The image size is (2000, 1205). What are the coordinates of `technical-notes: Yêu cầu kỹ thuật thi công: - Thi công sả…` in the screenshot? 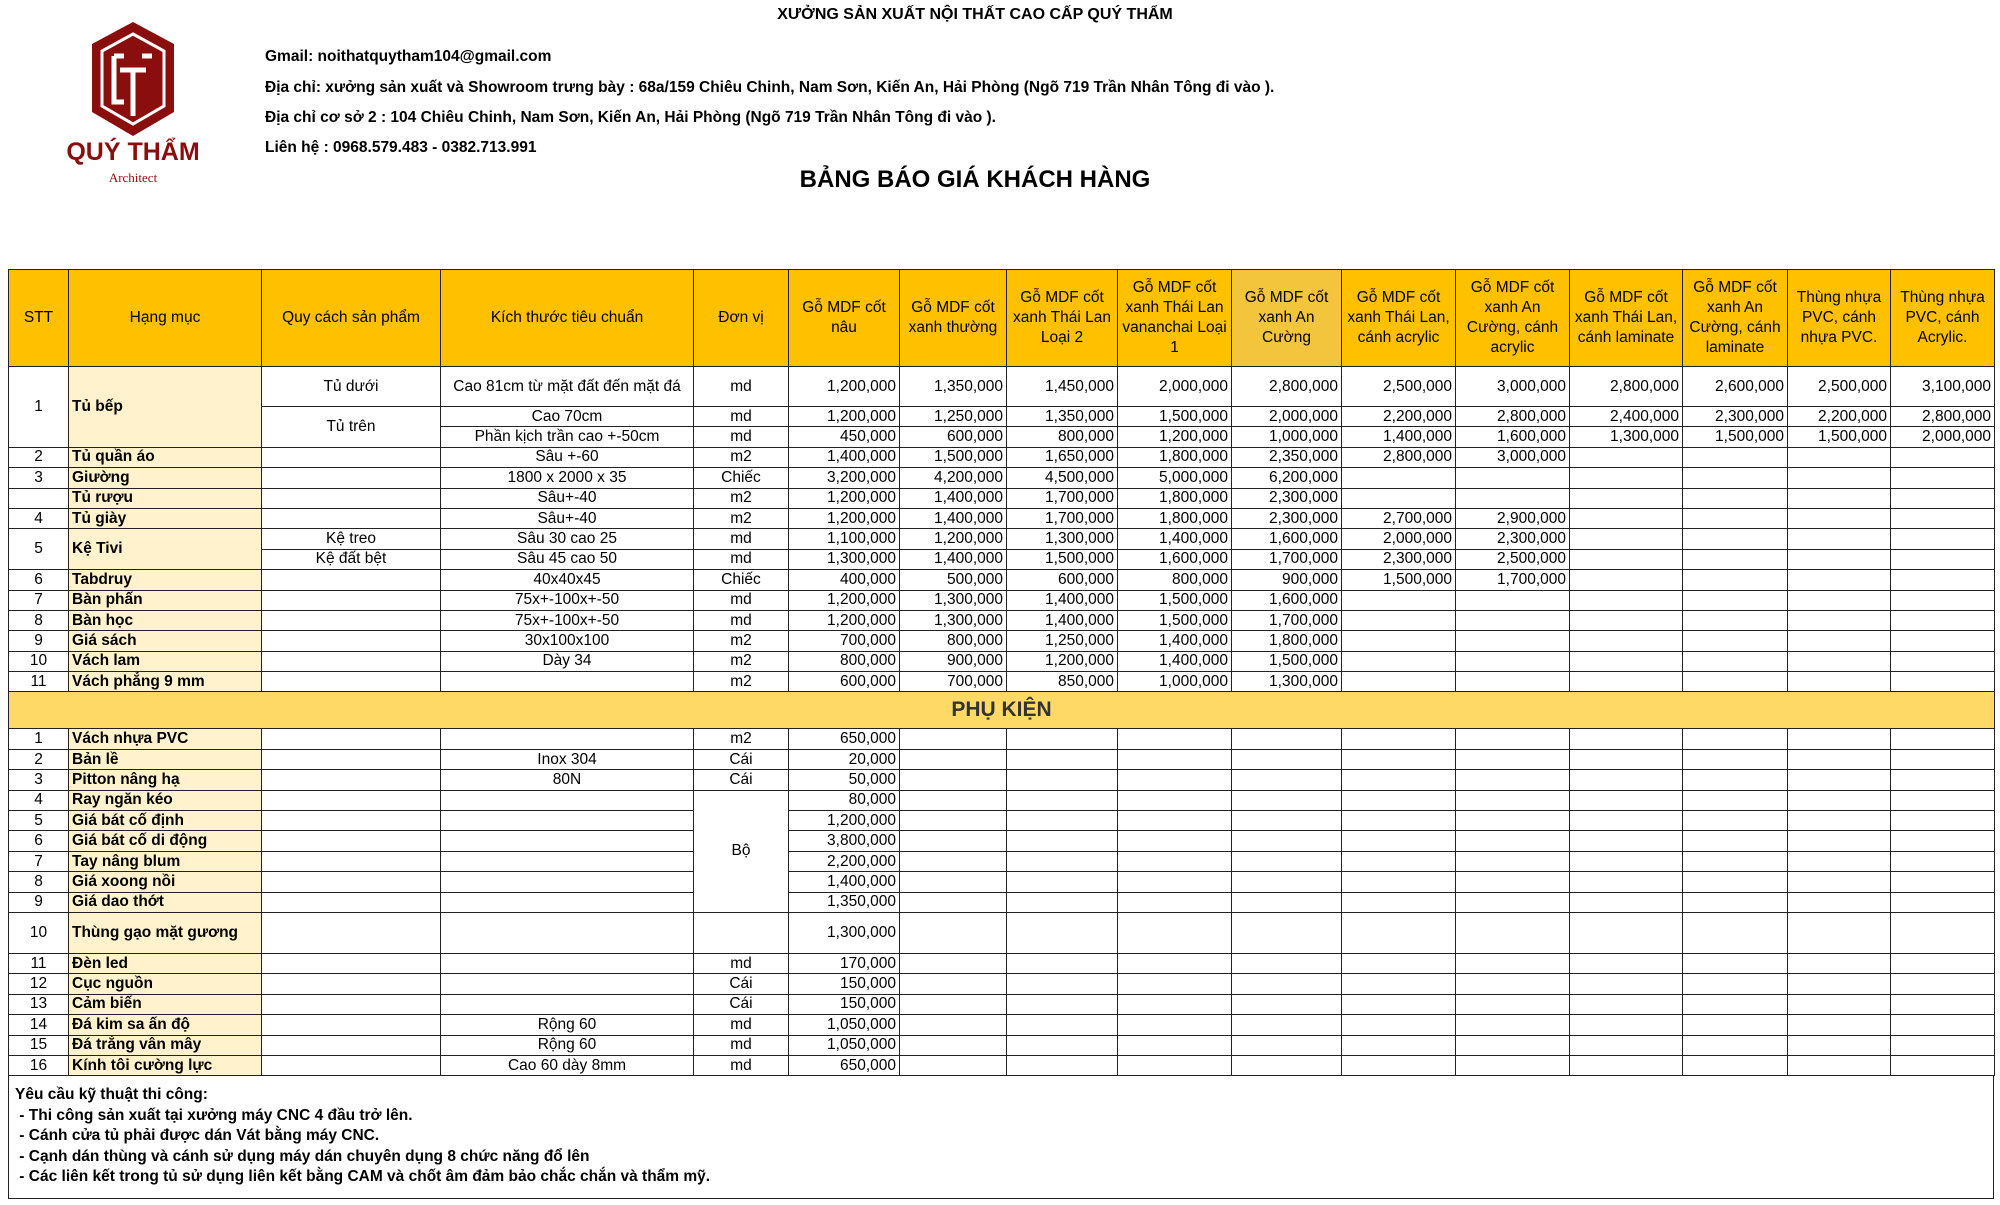 It's located at (1001, 1137).